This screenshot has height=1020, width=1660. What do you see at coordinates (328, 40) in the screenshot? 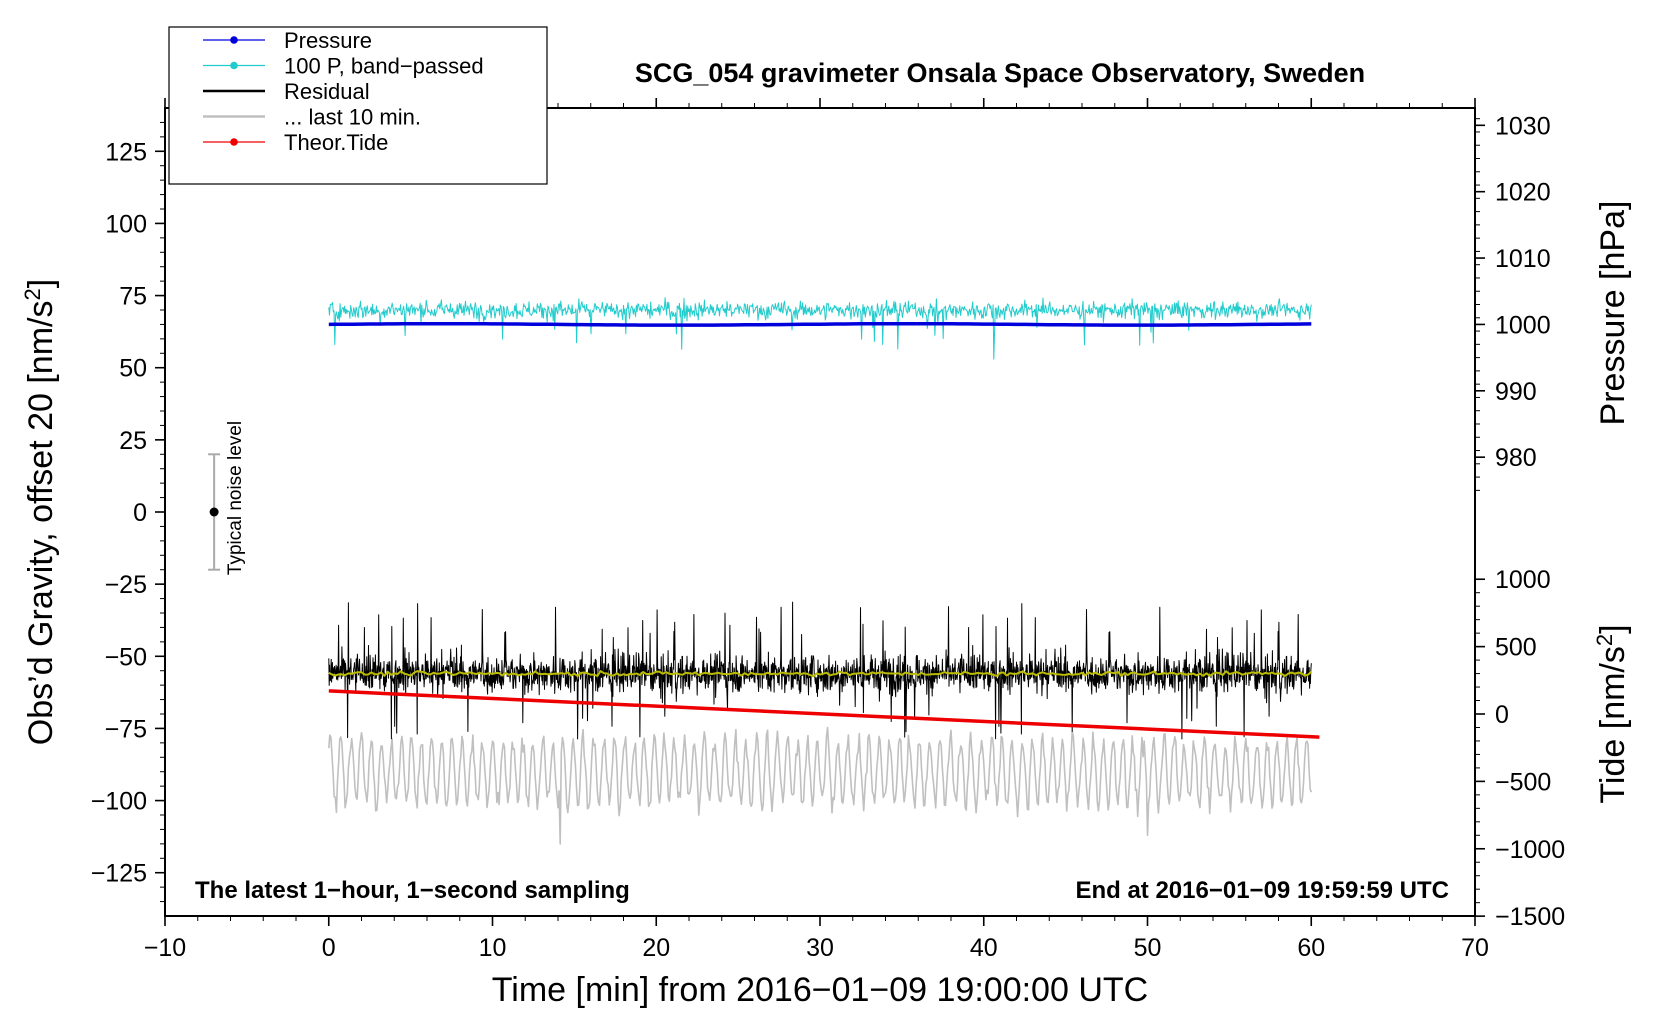
I see `legend-label: Pressure` at bounding box center [328, 40].